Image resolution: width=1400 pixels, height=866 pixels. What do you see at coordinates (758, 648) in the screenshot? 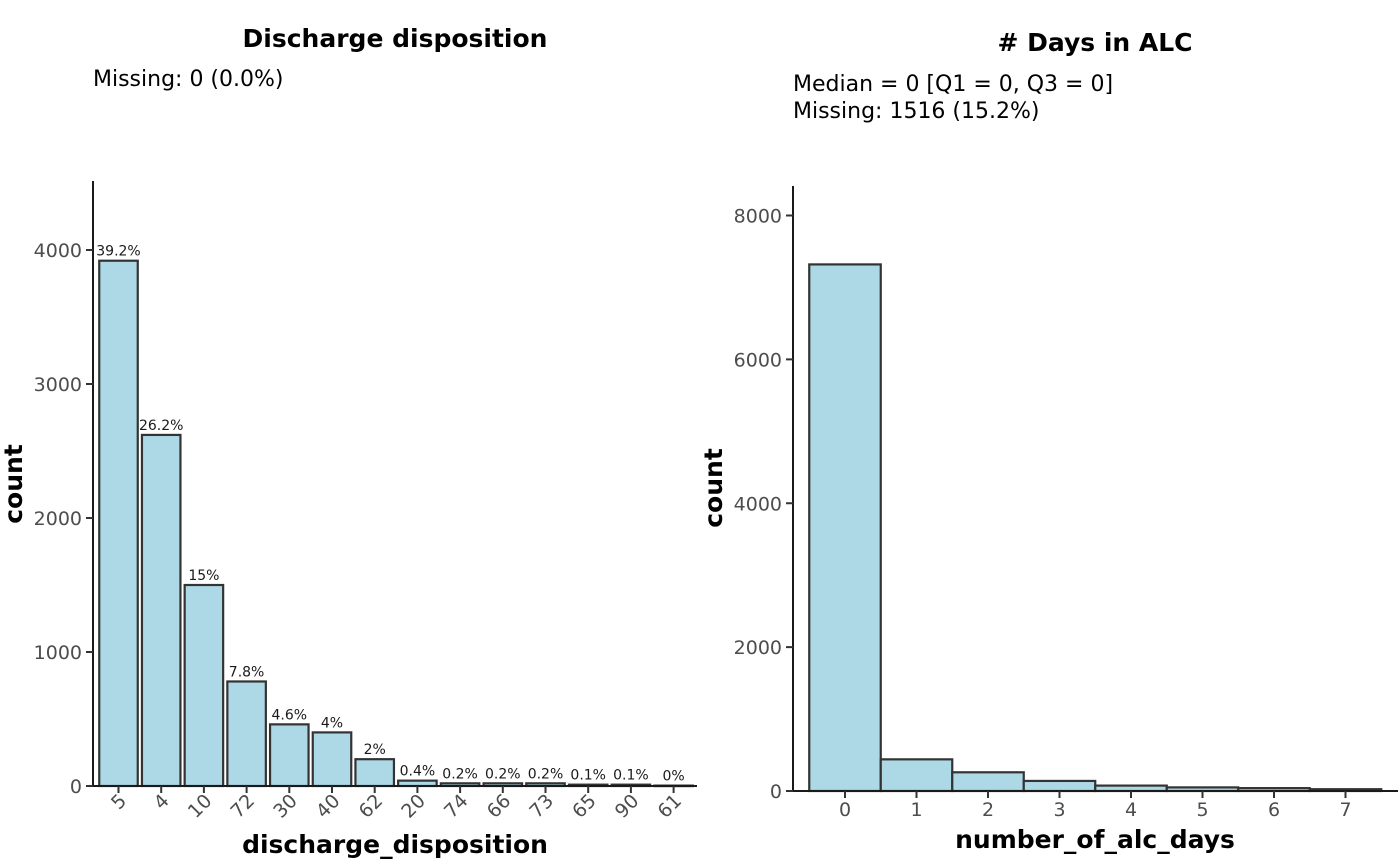
I see `right-y-tick-label: 2000` at bounding box center [758, 648].